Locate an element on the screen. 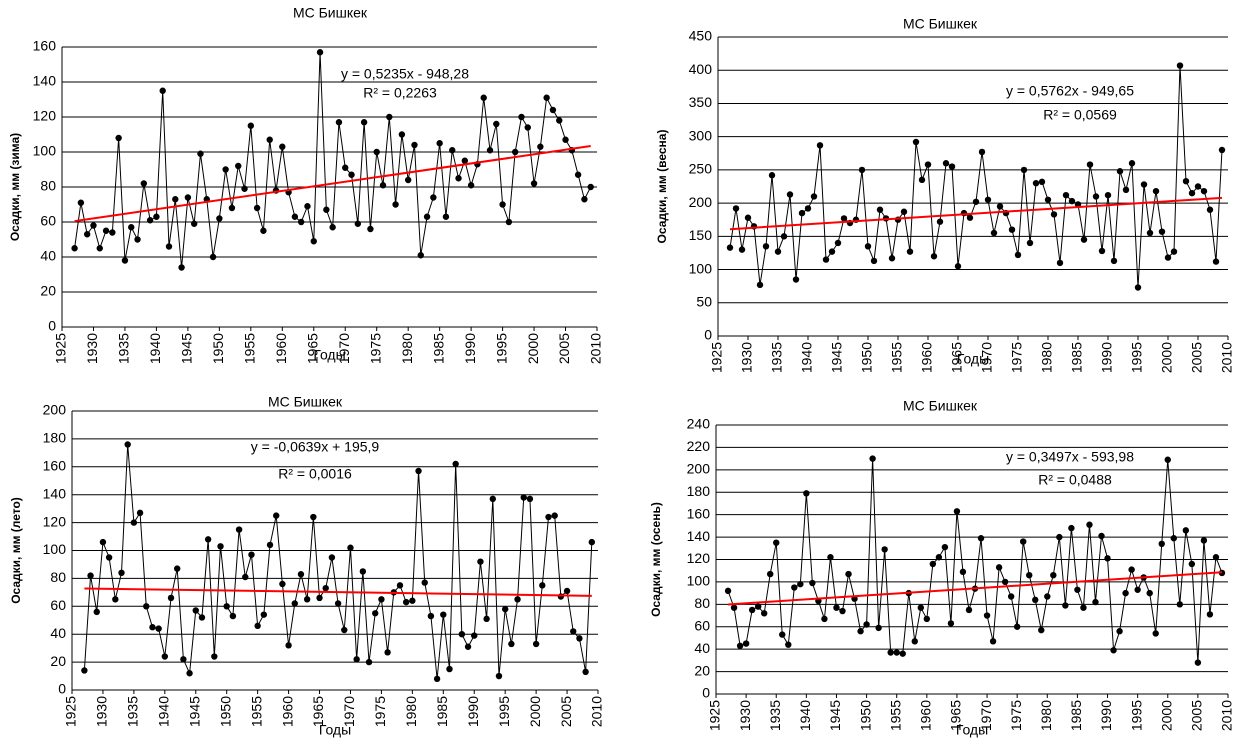 The width and height of the screenshot is (1238, 738). x-tick-label: 2010 is located at coordinates (597, 711).